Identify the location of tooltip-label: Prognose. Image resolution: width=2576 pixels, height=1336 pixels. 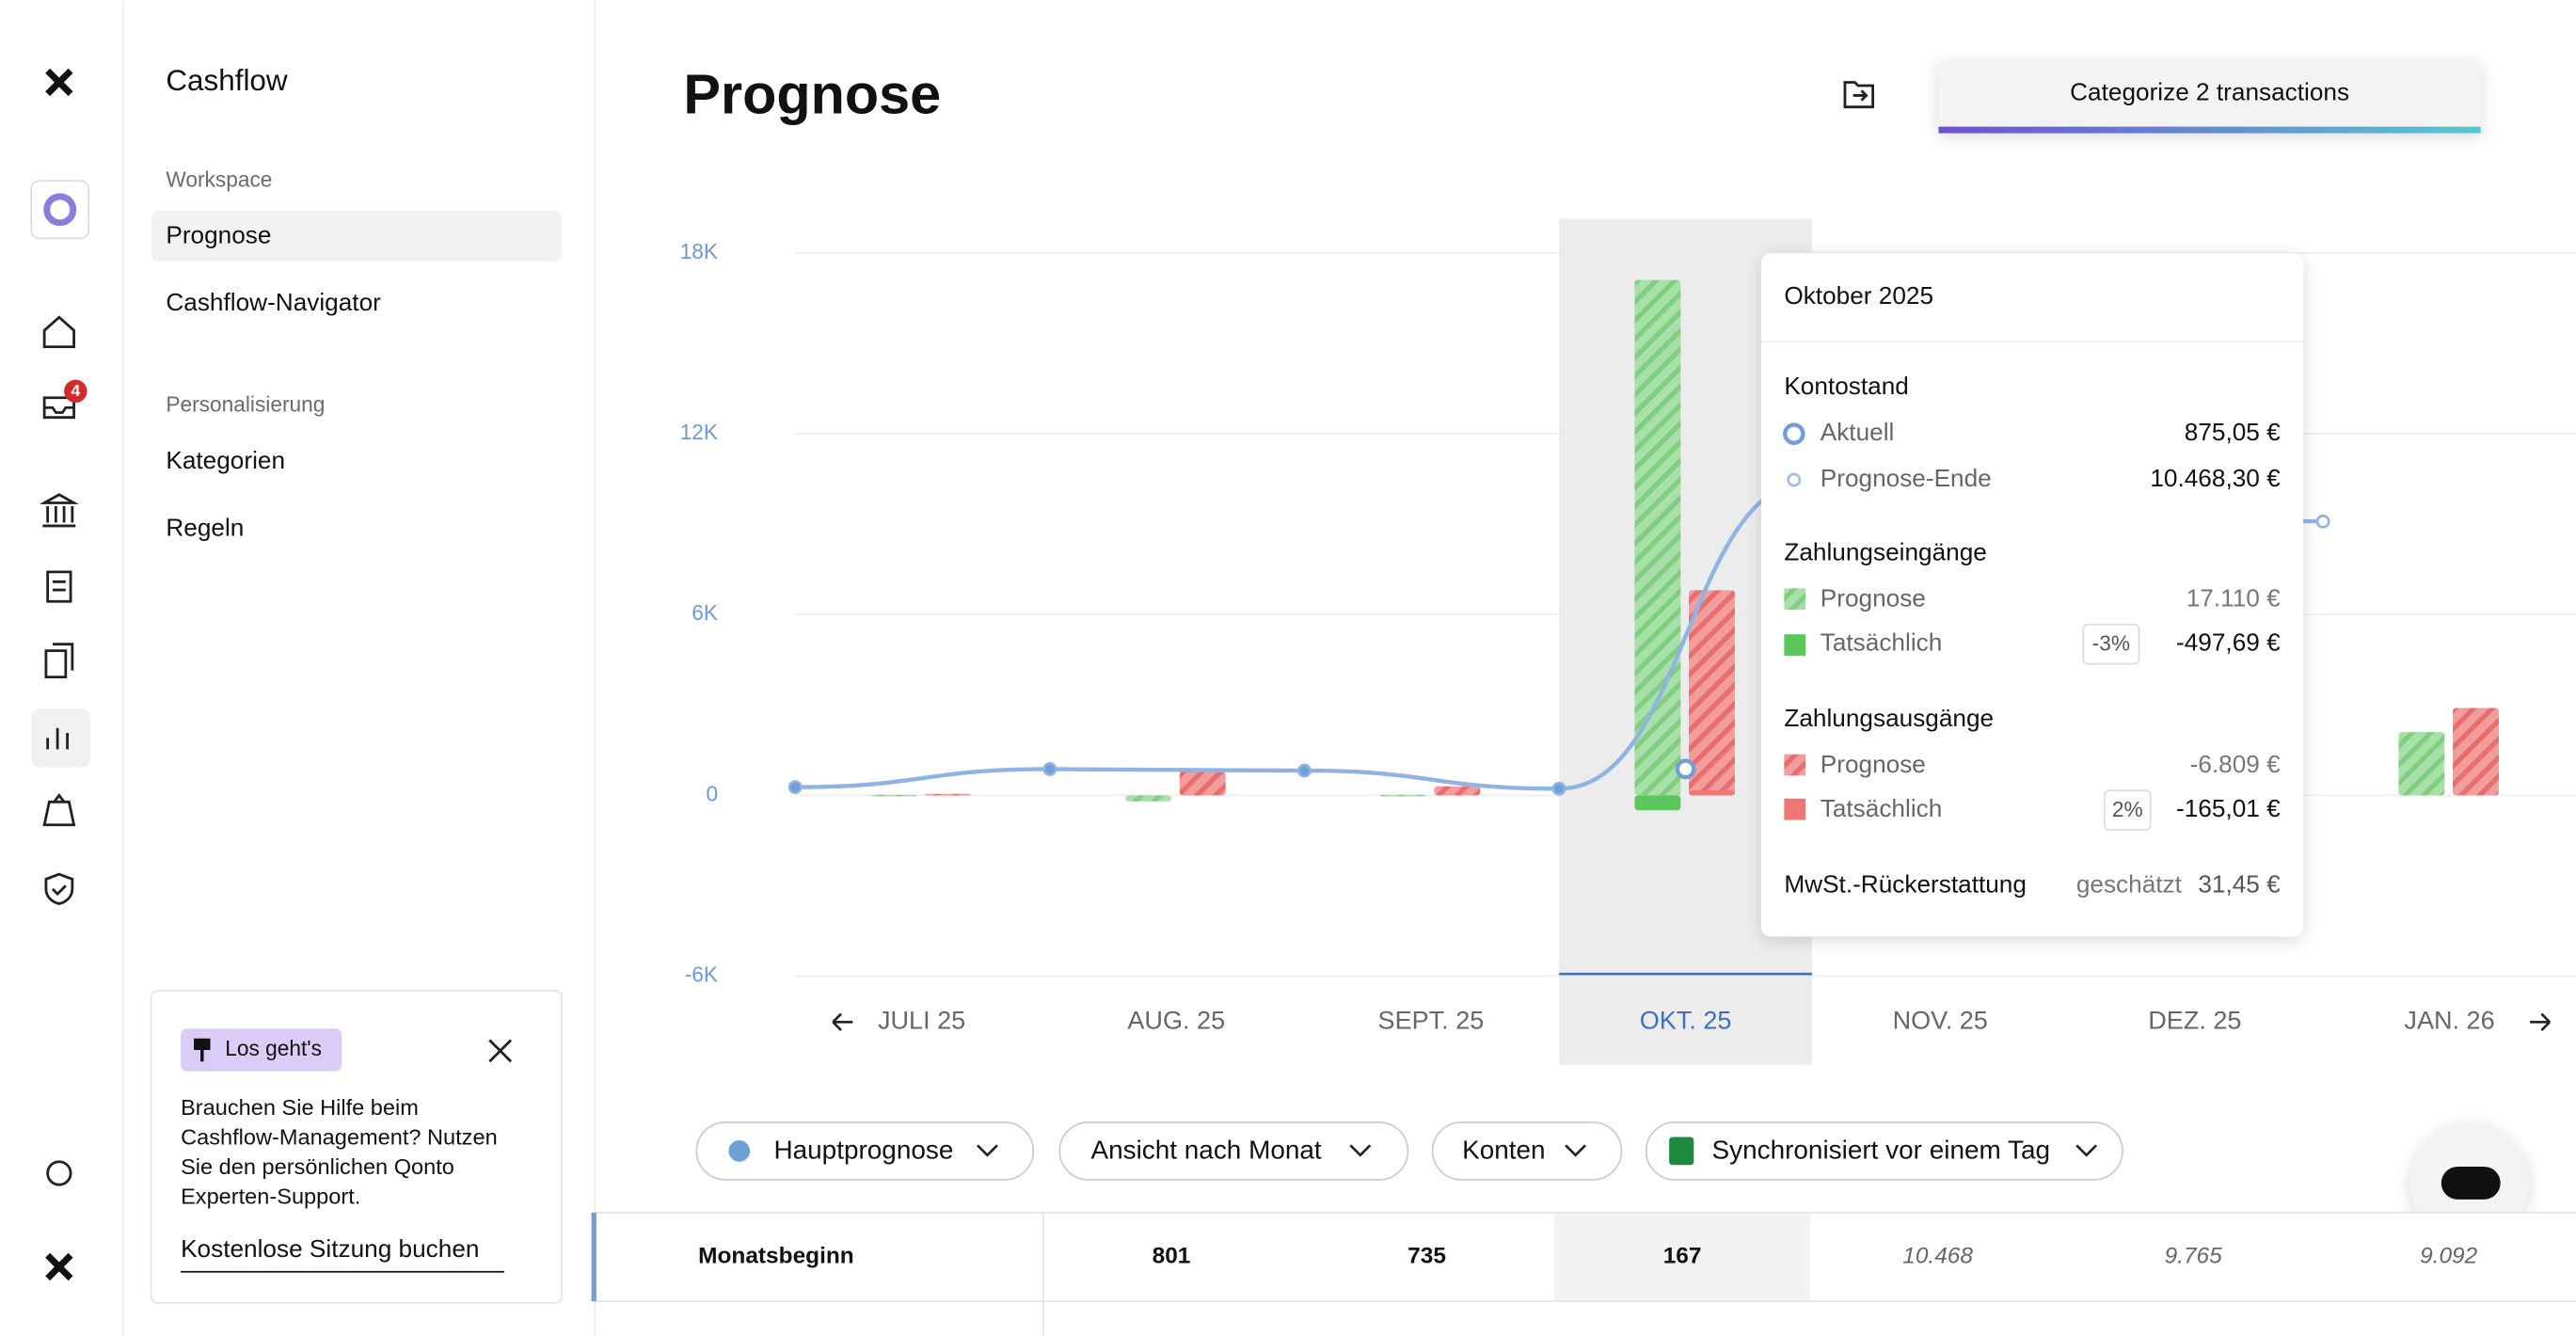
(1873, 597).